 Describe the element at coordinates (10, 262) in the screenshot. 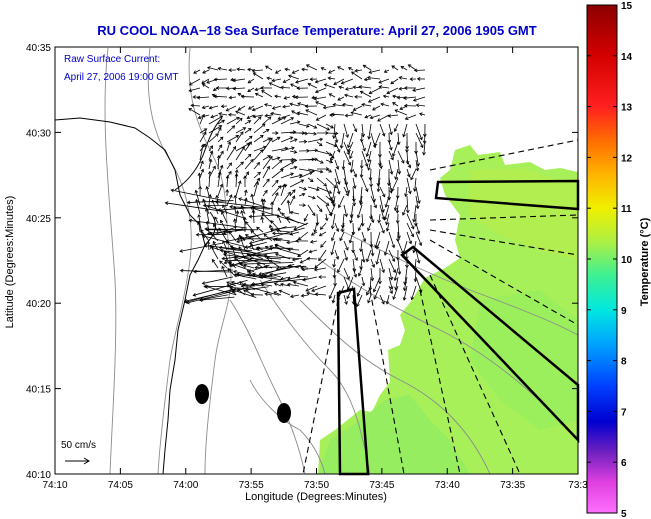

I see `y-axis-label: Latitude (Degrees:Minutes)` at that location.